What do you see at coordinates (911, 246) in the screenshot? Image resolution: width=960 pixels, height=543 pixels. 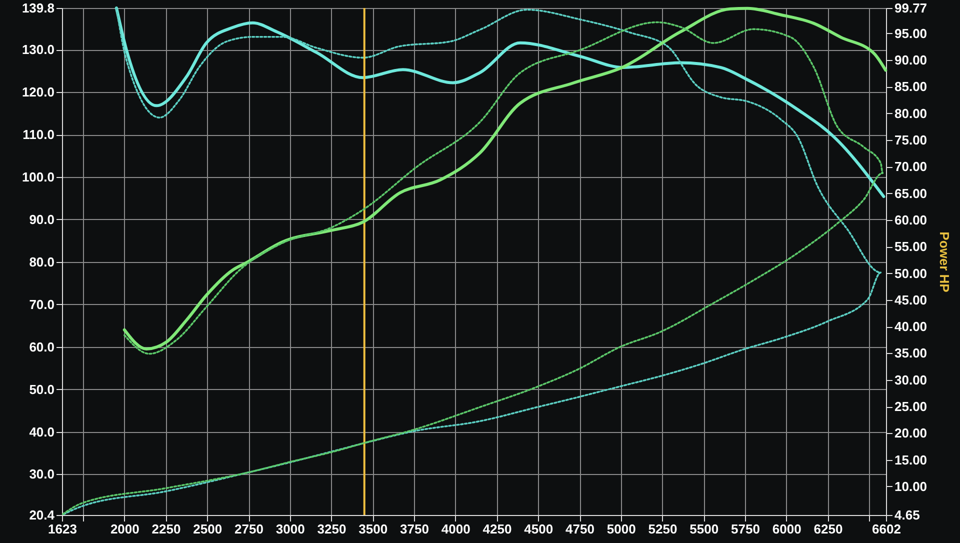 I see `y2-tick-label: 55.00` at bounding box center [911, 246].